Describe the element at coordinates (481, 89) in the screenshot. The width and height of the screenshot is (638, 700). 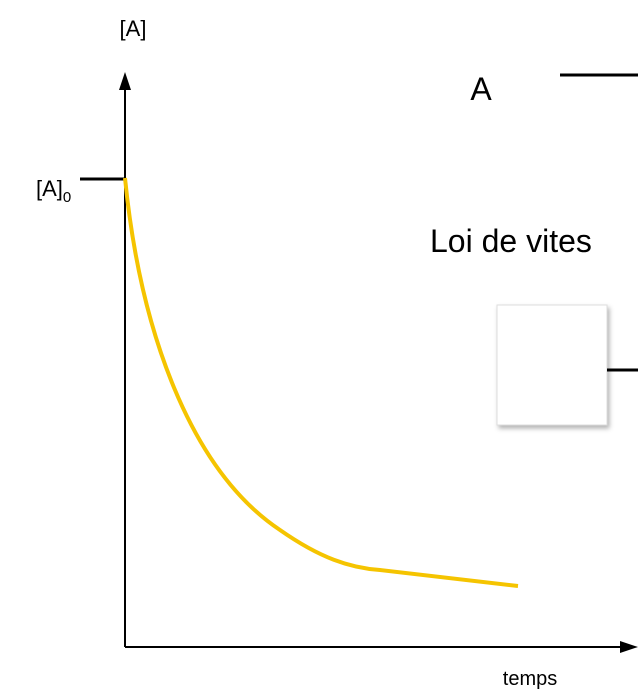
I see `reactant-label: A` at that location.